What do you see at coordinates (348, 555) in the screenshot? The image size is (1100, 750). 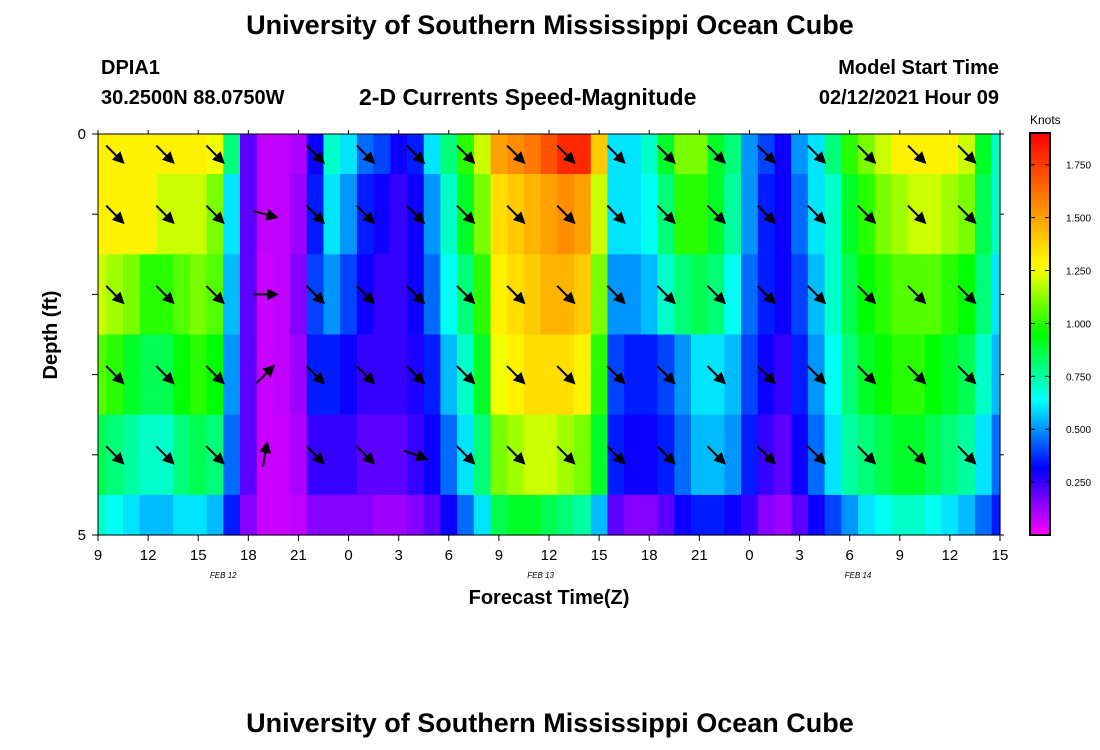 I see `x-tick-label: 0` at bounding box center [348, 555].